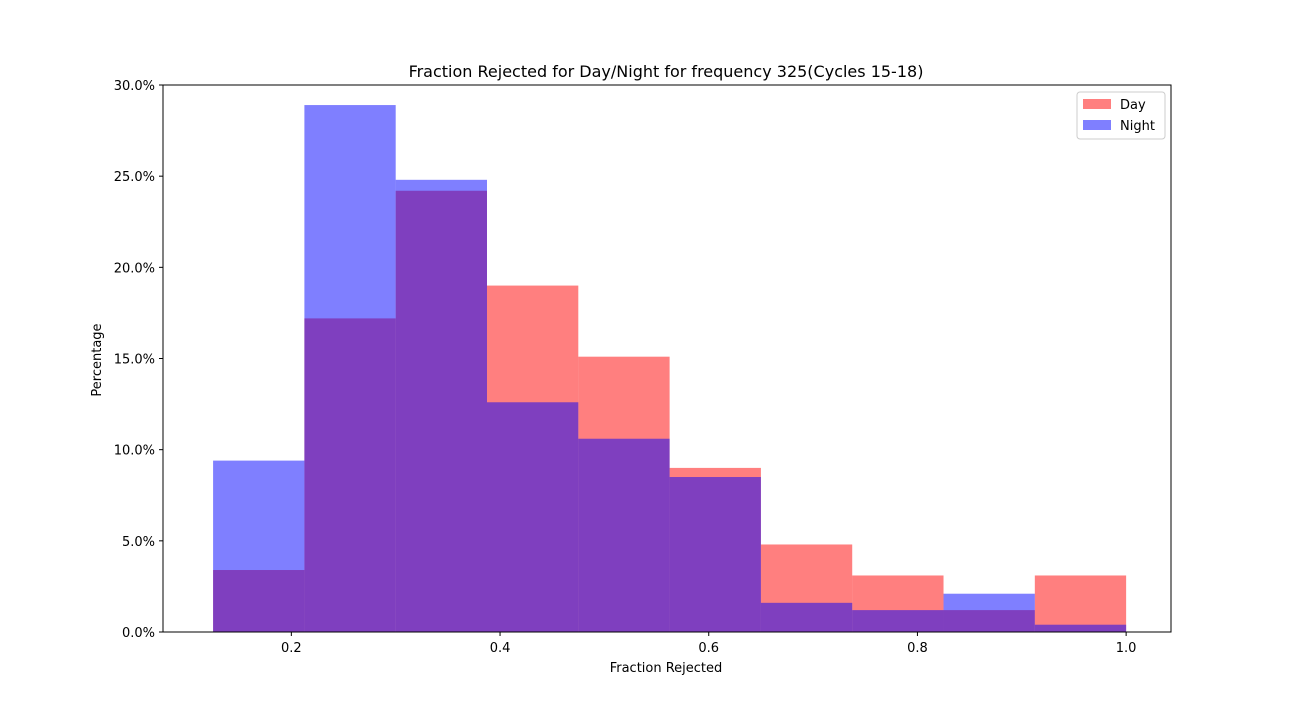 Image resolution: width=1301 pixels, height=710 pixels. Describe the element at coordinates (1097, 104) in the screenshot. I see `legend-swatch-day` at that location.